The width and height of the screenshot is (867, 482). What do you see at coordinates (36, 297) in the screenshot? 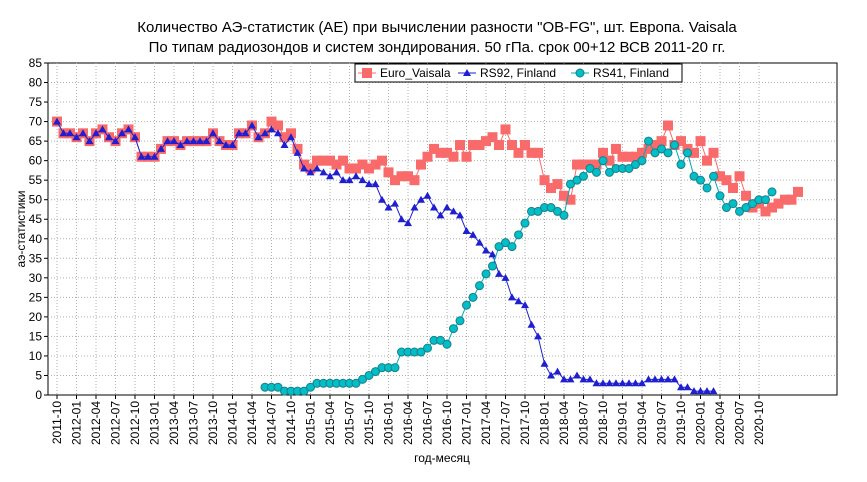
I see `y-tick-label: 25` at bounding box center [36, 297].